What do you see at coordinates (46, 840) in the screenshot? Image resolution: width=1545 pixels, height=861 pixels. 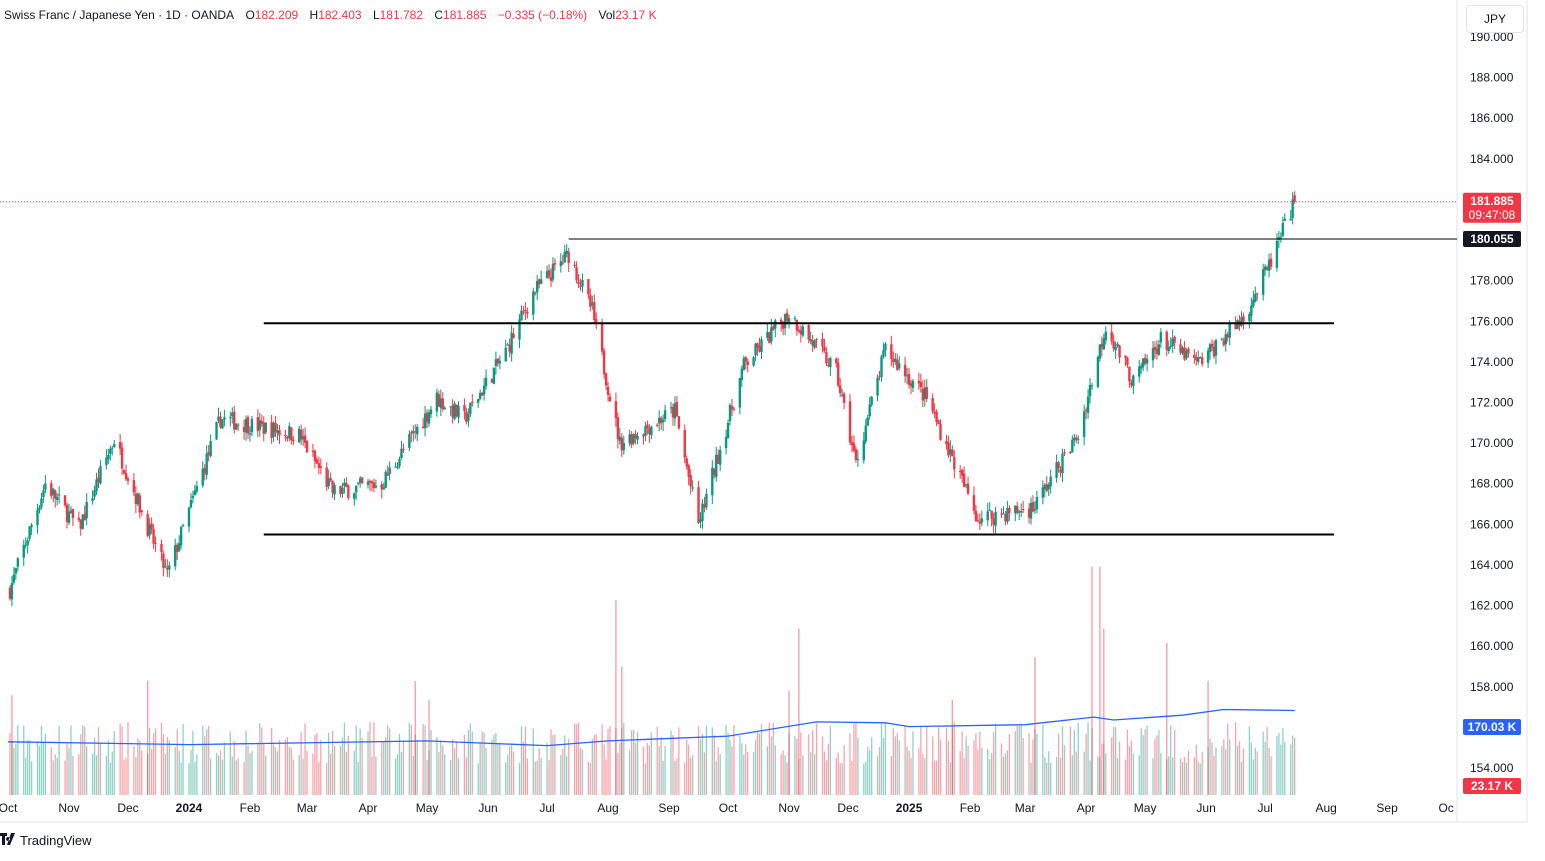 I see `tradingview-logo: TradingView` at bounding box center [46, 840].